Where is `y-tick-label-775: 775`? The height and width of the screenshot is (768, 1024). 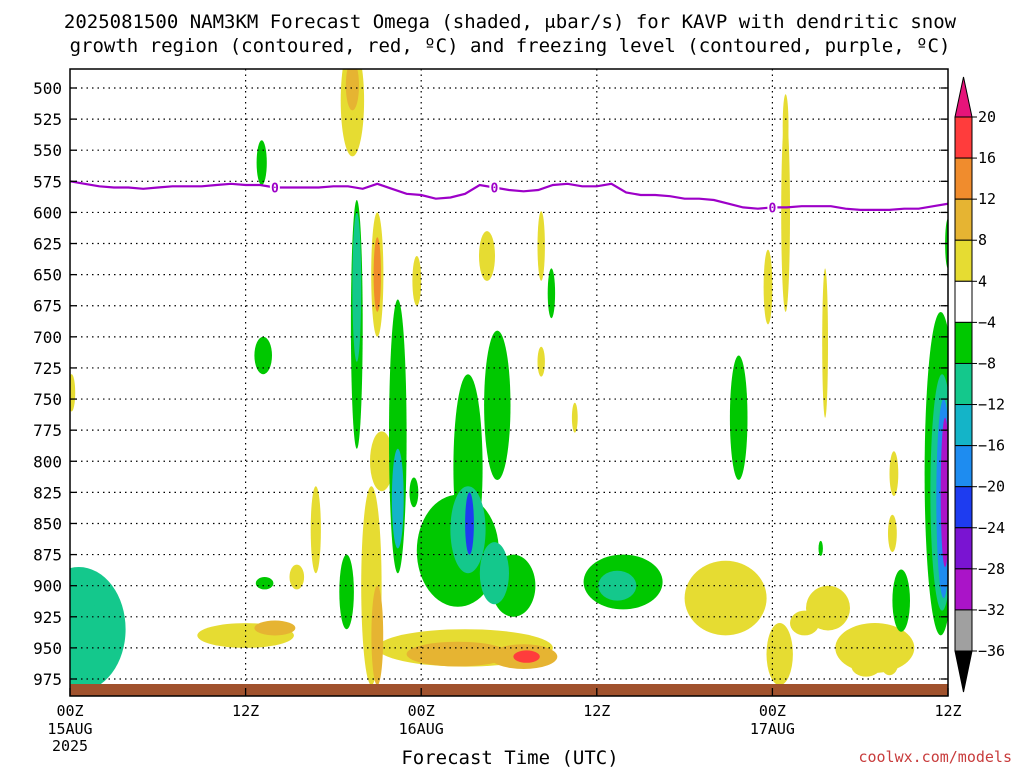 y-tick-label-775: 775 is located at coordinates (47, 430).